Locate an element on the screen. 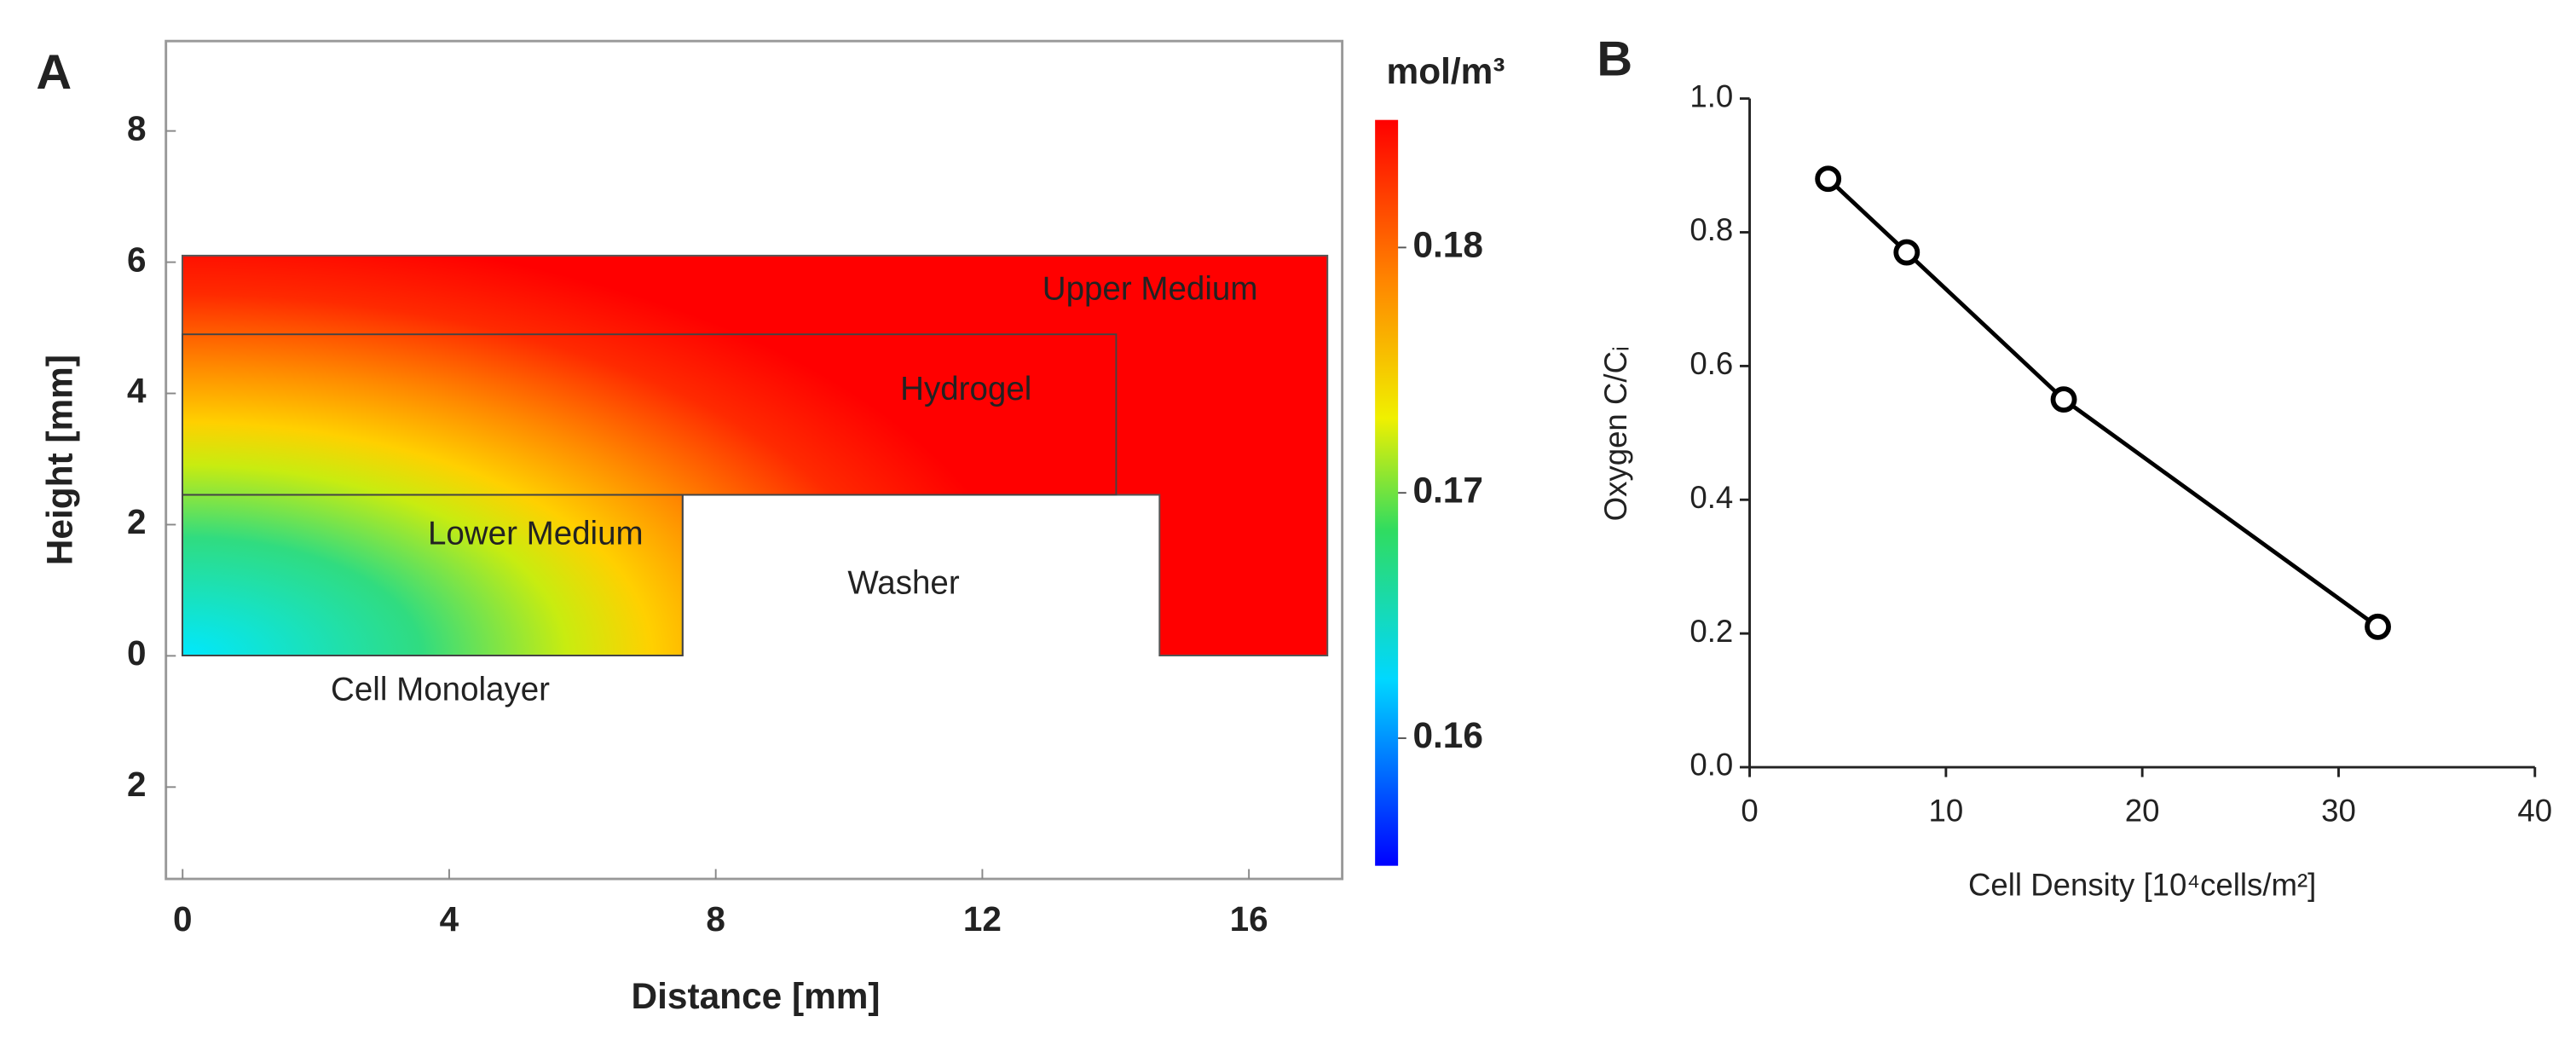  y-tick-label: 0.4 is located at coordinates (1711, 497).